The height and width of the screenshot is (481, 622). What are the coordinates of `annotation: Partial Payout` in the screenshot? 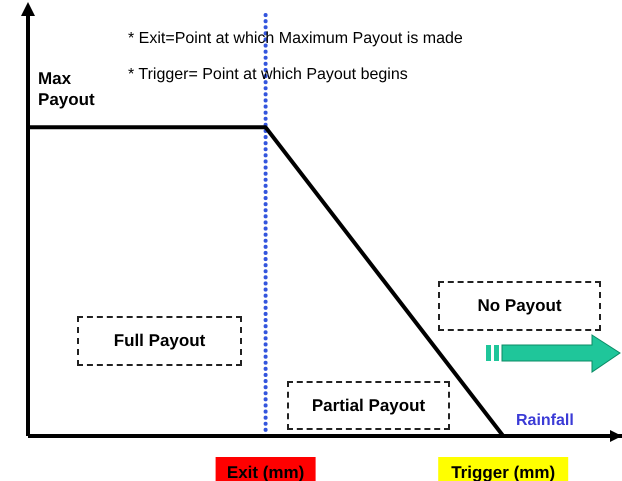 It's located at (369, 406).